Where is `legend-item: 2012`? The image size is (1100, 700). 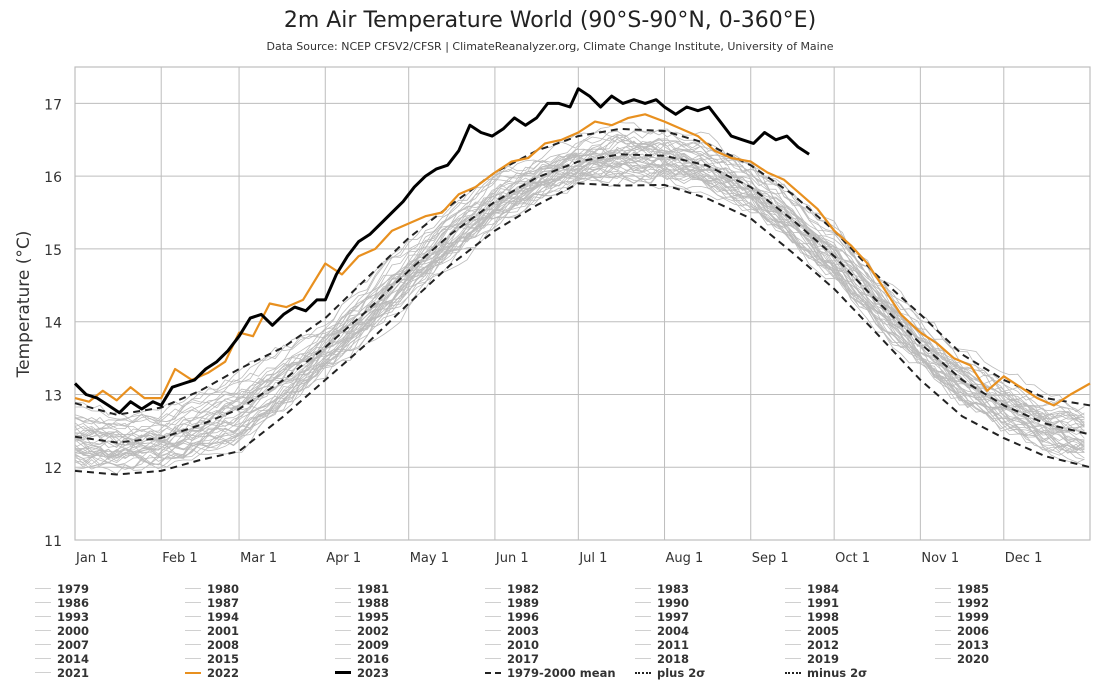
legend-item: 2012 is located at coordinates (812, 645).